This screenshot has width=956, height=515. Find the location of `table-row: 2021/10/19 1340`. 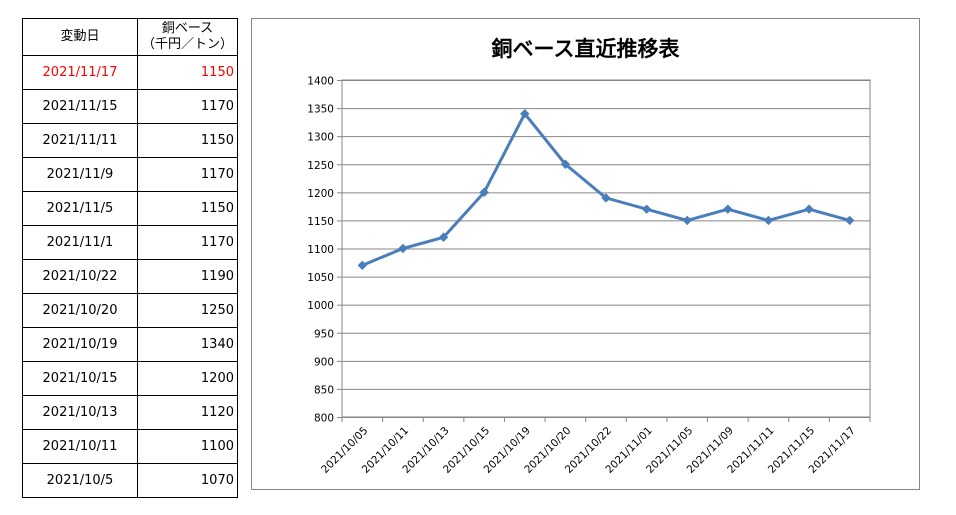

table-row: 2021/10/19 1340 is located at coordinates (130, 344).